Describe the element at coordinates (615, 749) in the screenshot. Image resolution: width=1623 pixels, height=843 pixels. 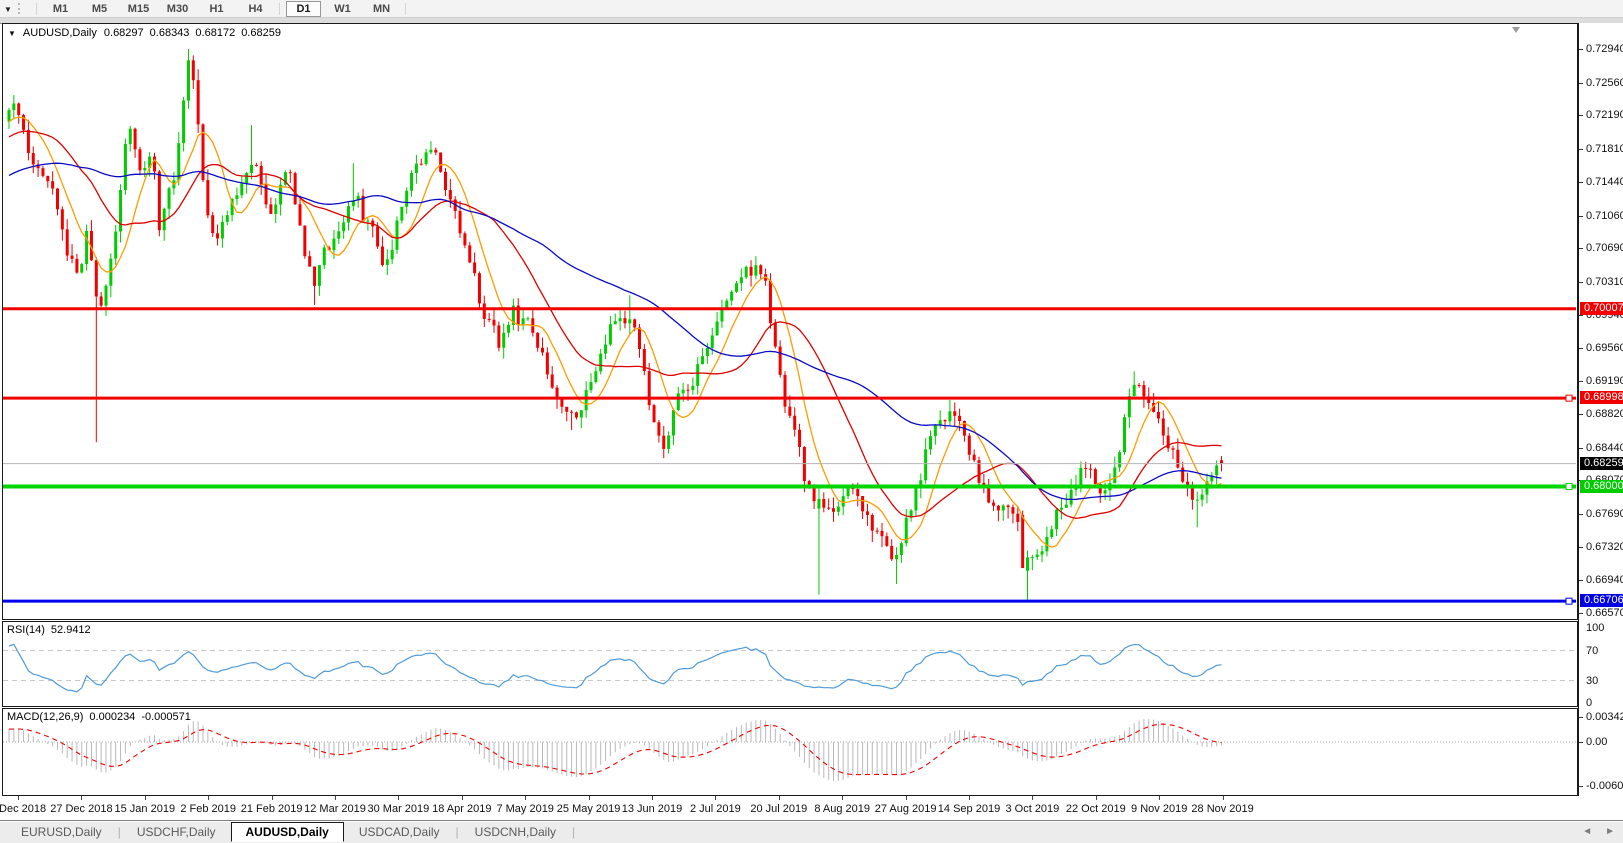
I see `macd-signal-line` at that location.